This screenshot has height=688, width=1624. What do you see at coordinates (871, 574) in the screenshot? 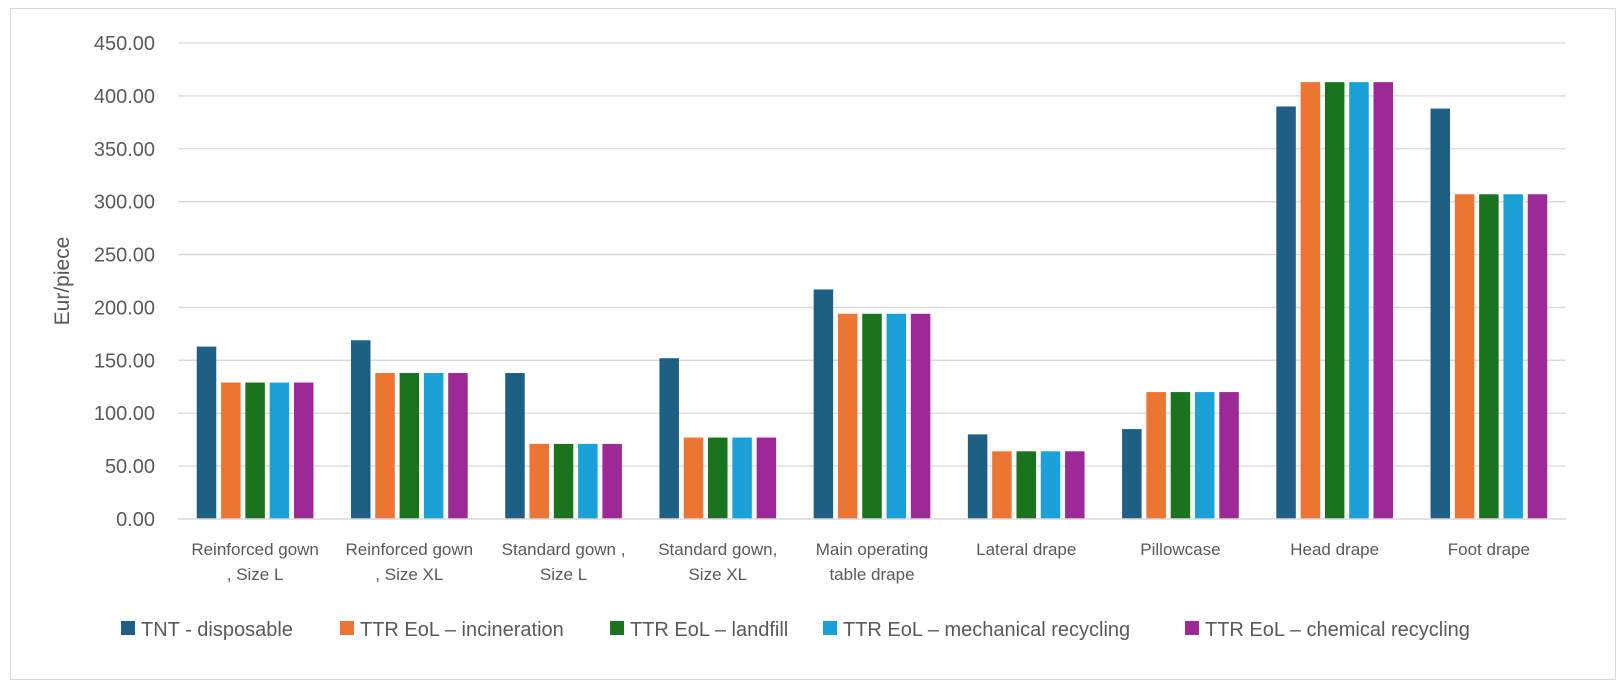
I see `x-tick-label-line: table drape` at bounding box center [871, 574].